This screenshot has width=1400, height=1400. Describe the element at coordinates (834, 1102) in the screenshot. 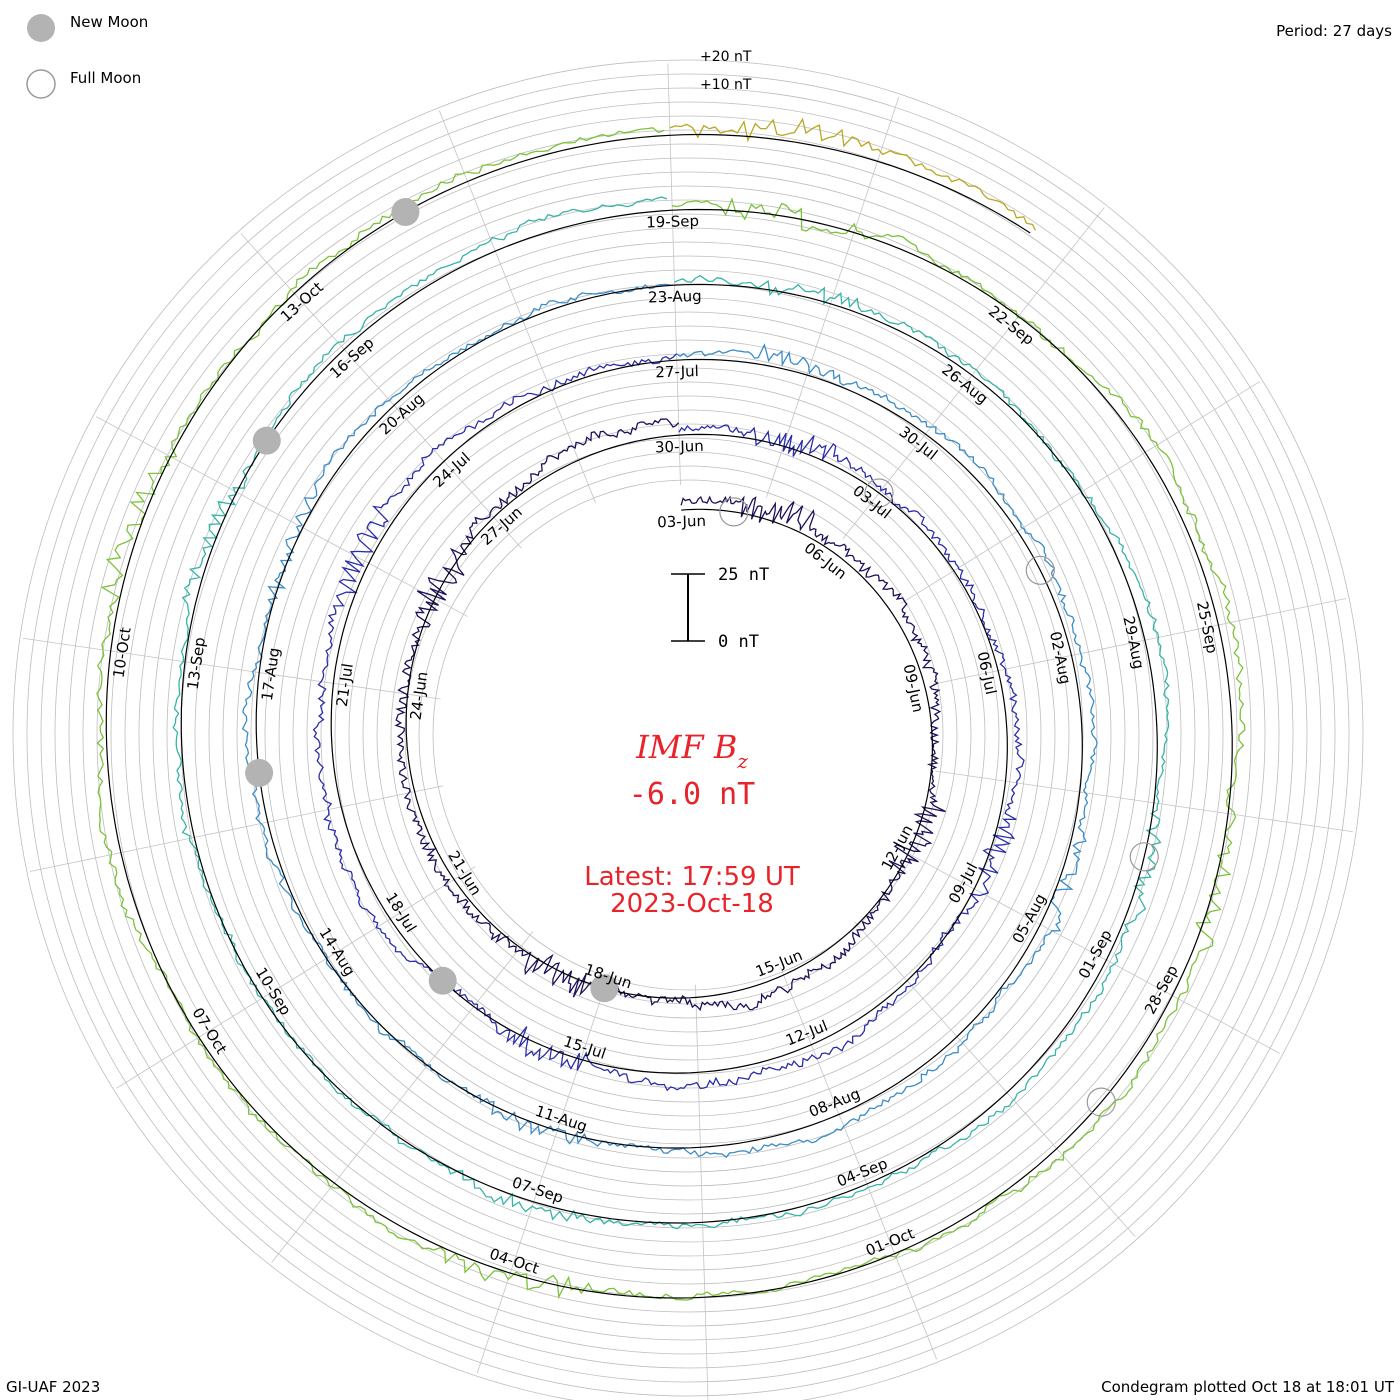

I see `date-label: 08-Aug` at that location.